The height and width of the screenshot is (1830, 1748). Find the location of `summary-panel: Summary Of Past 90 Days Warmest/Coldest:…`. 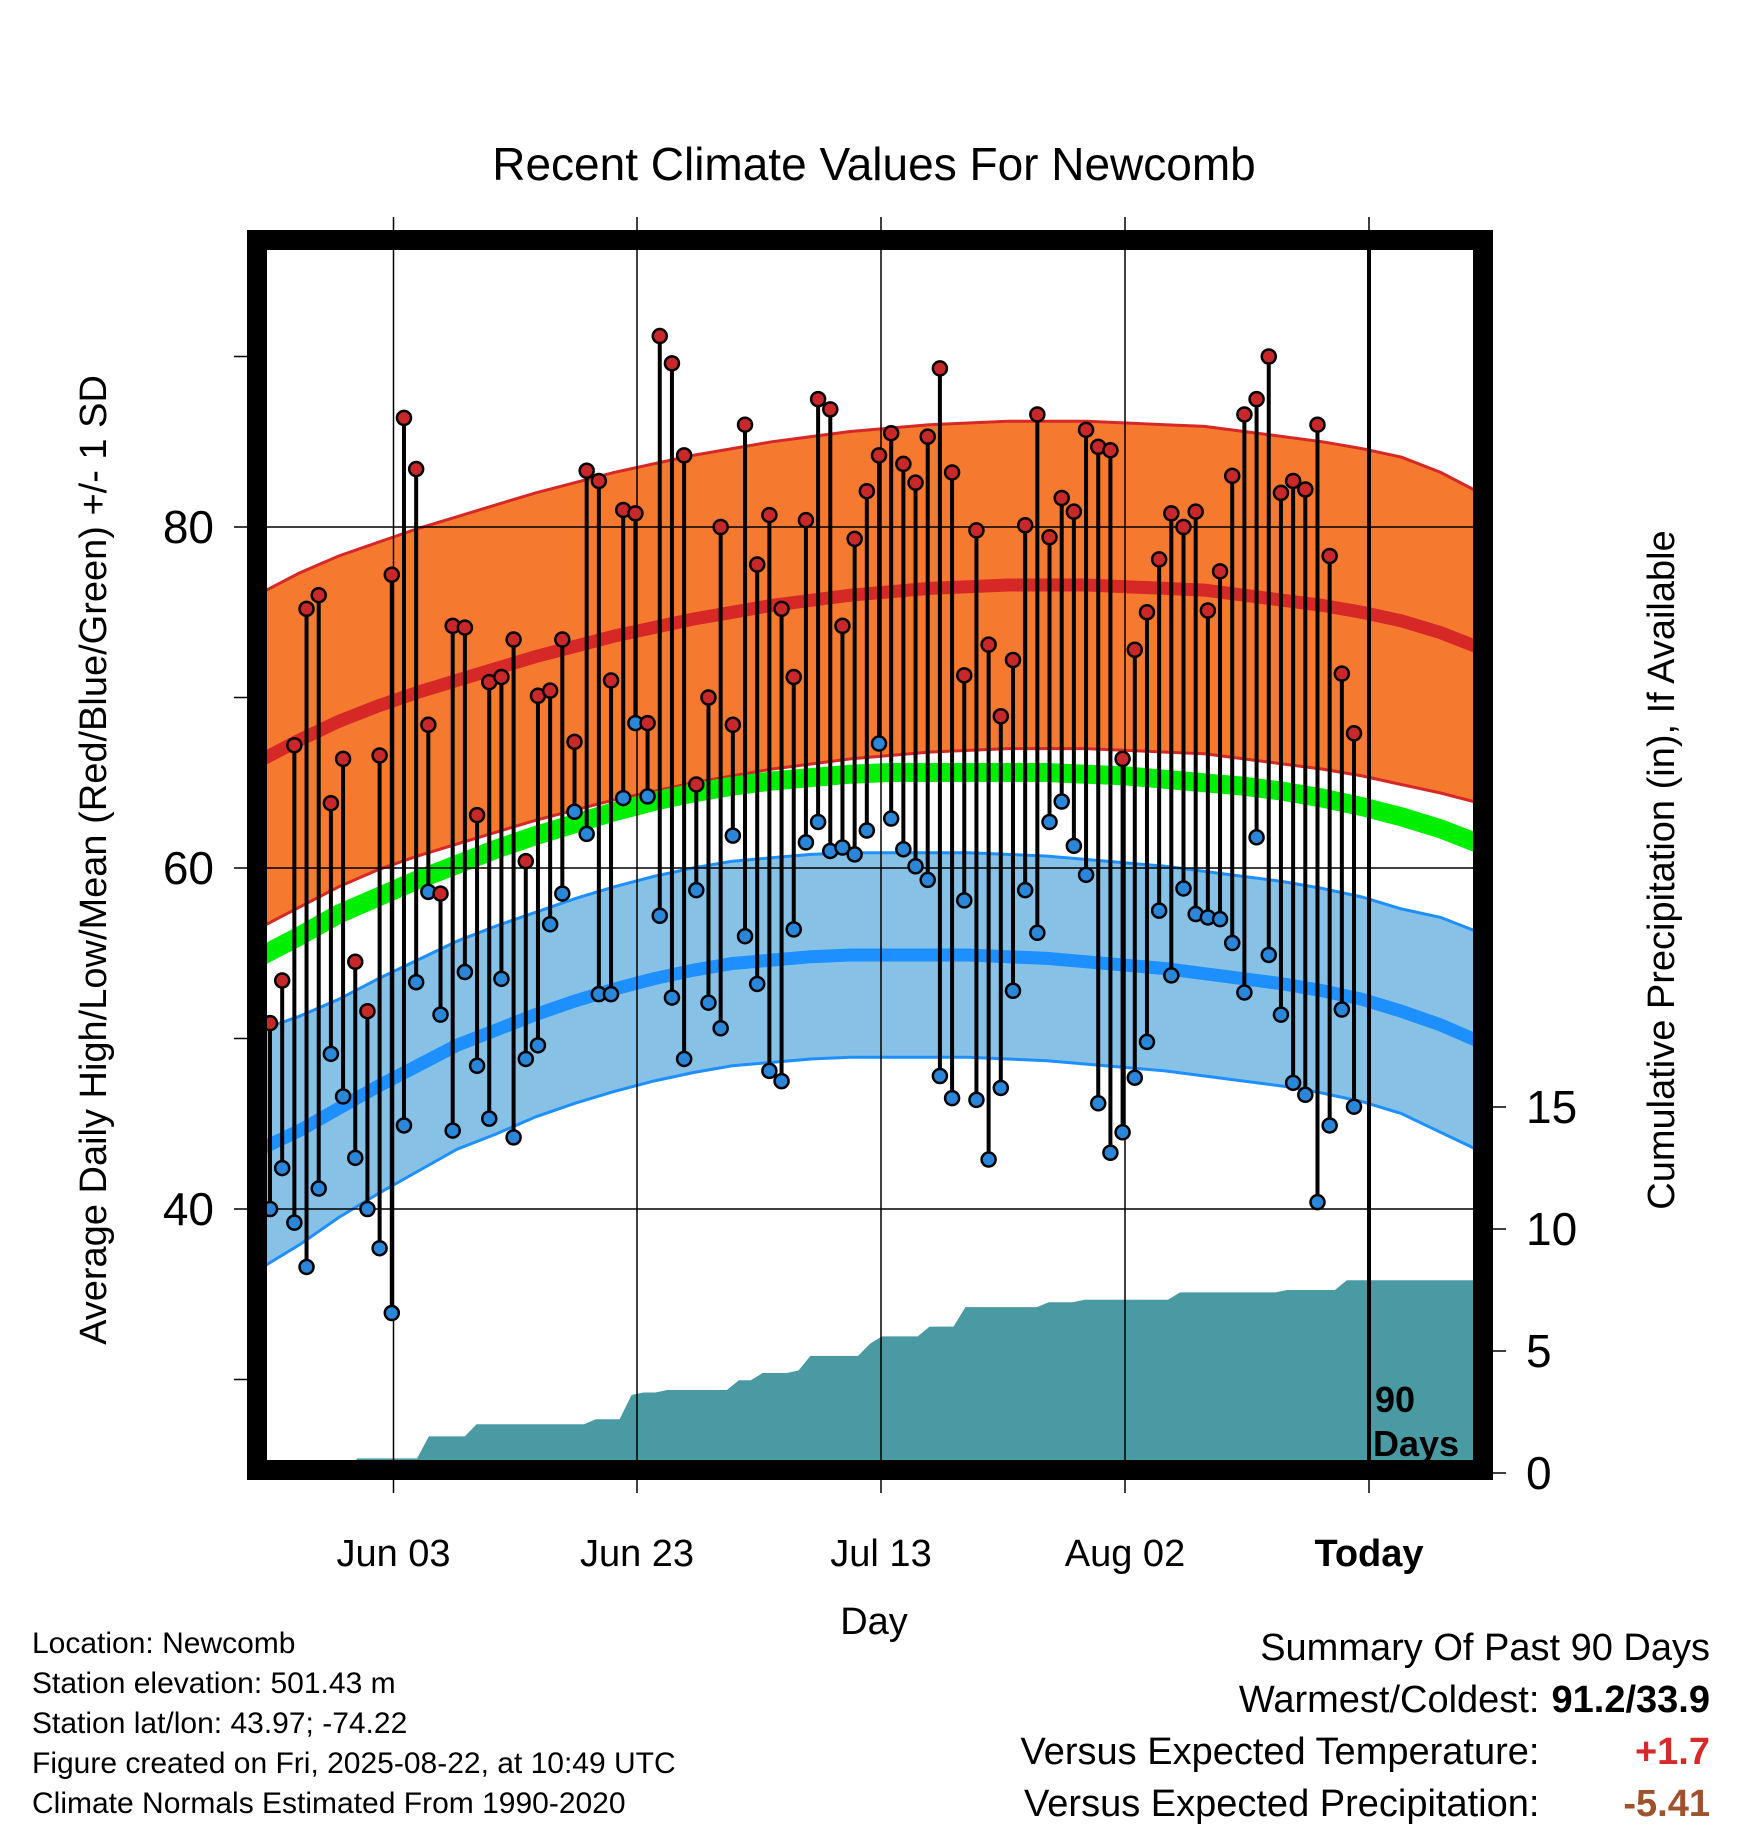

summary-panel: Summary Of Past 90 Days Warmest/Coldest:… is located at coordinates (1365, 1726).